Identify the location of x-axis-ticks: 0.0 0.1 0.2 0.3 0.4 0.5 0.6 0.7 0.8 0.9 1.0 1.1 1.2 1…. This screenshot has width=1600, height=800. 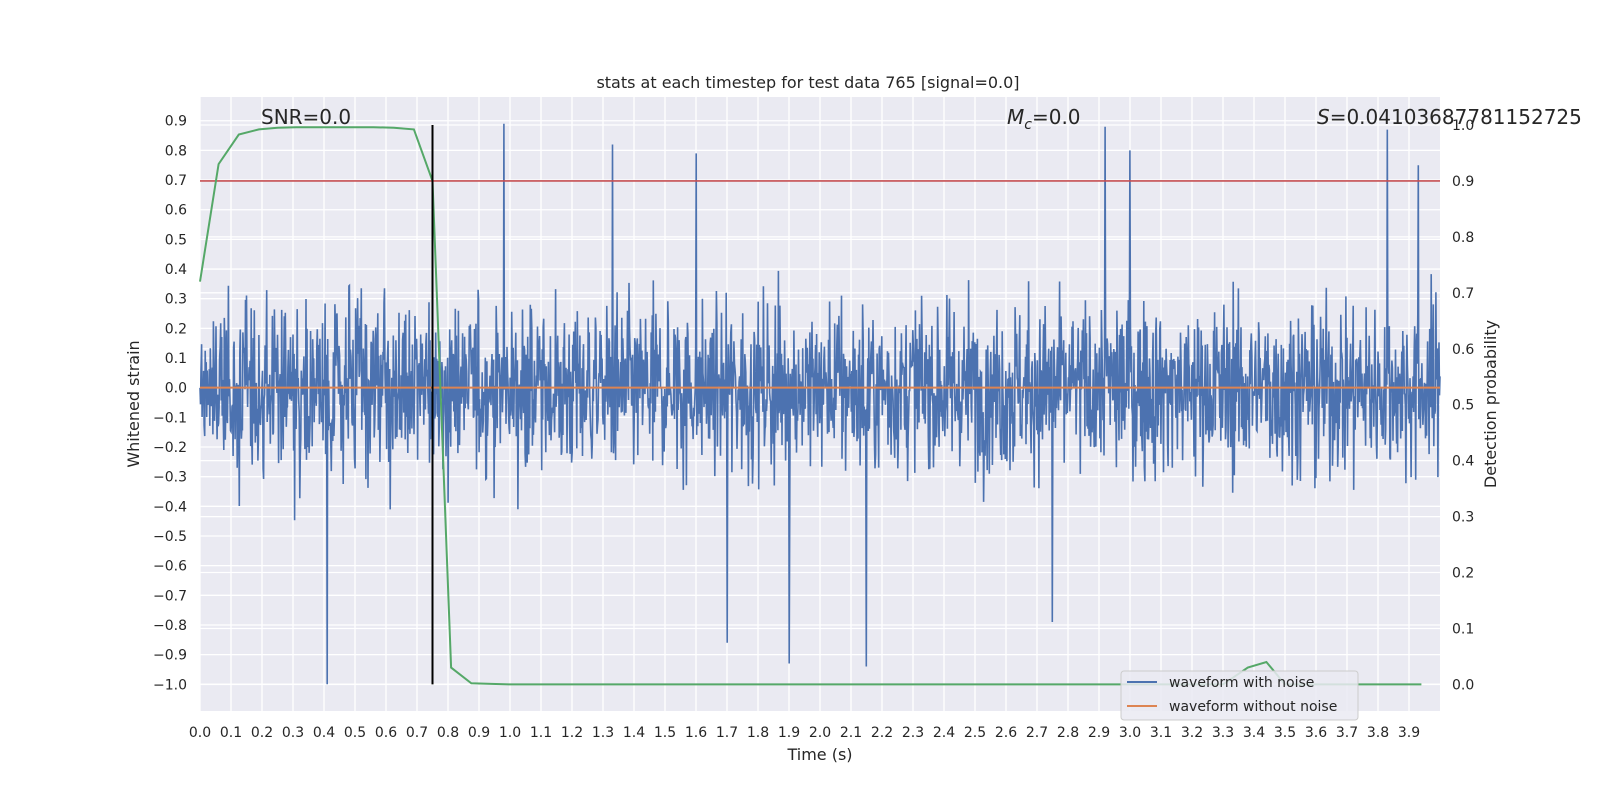
(804, 733).